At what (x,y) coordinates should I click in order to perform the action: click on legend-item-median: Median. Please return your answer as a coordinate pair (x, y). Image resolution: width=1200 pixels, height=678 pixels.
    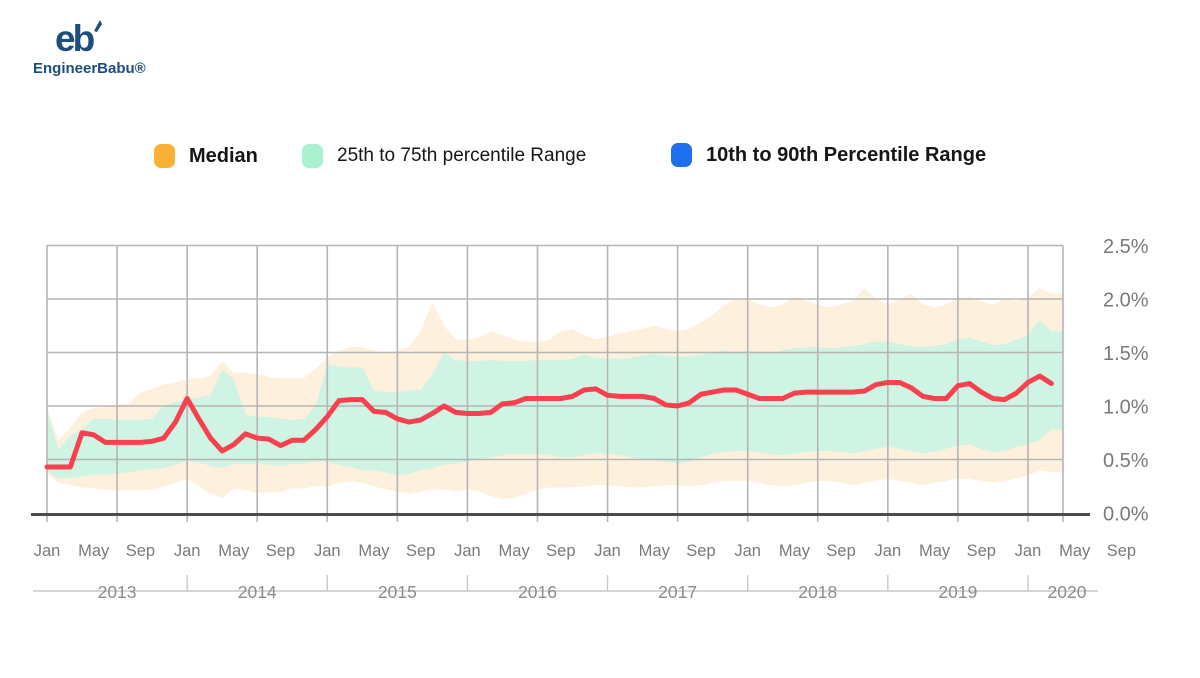
    Looking at the image, I should click on (206, 156).